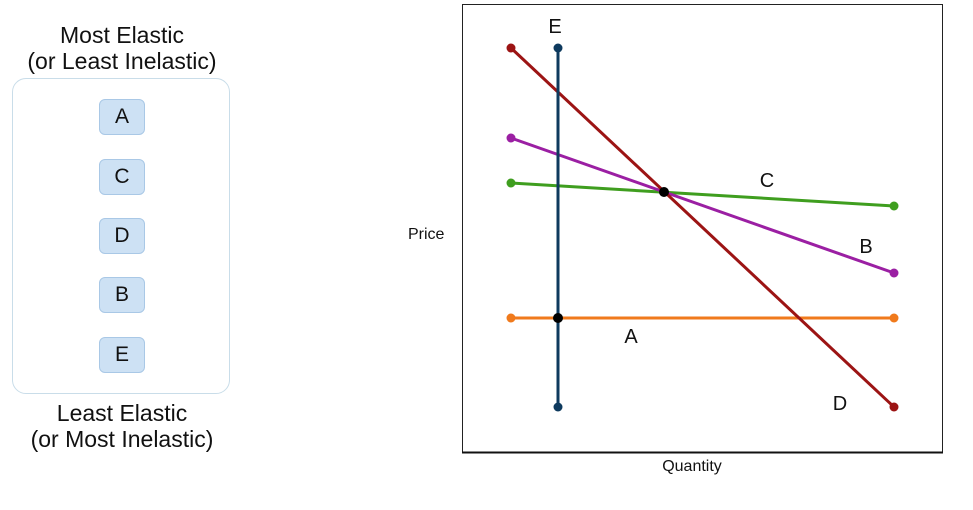 This screenshot has height=510, width=973. Describe the element at coordinates (122, 117) in the screenshot. I see `rank-chip-1: A` at that location.